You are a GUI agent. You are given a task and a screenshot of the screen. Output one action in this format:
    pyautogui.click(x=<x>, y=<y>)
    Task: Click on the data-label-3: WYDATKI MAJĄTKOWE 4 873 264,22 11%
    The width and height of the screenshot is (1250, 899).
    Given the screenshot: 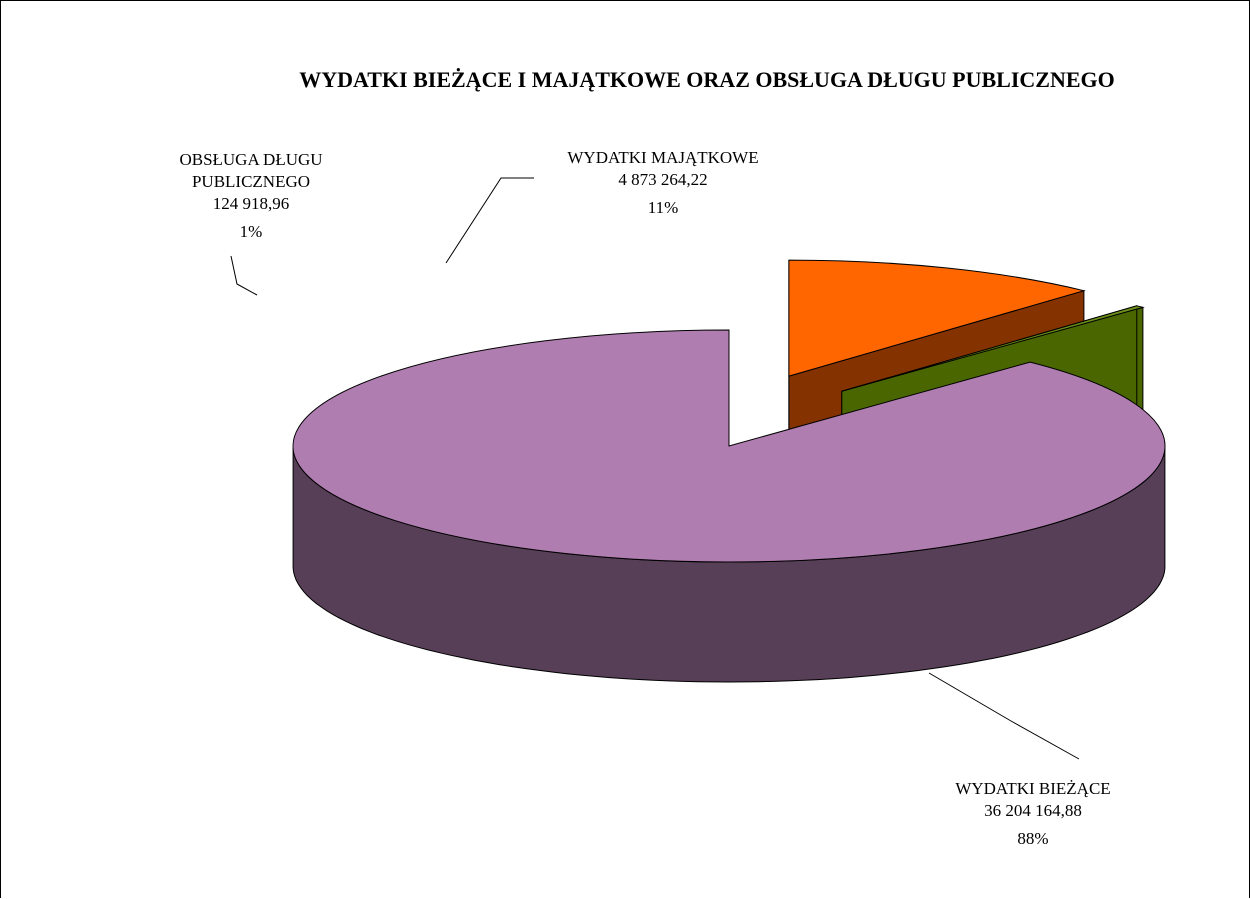 What is the action you would take?
    pyautogui.click(x=662, y=182)
    